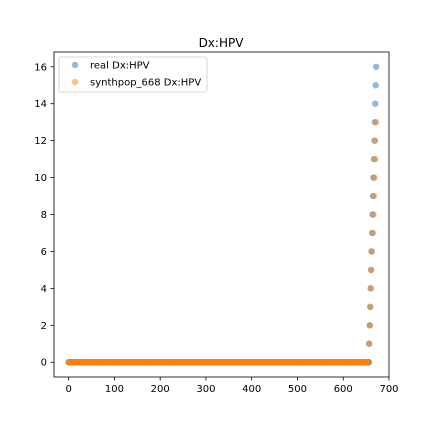 Image resolution: width=432 pixels, height=432 pixels. Describe the element at coordinates (44, 252) in the screenshot. I see `y-tick-label: 6` at that location.